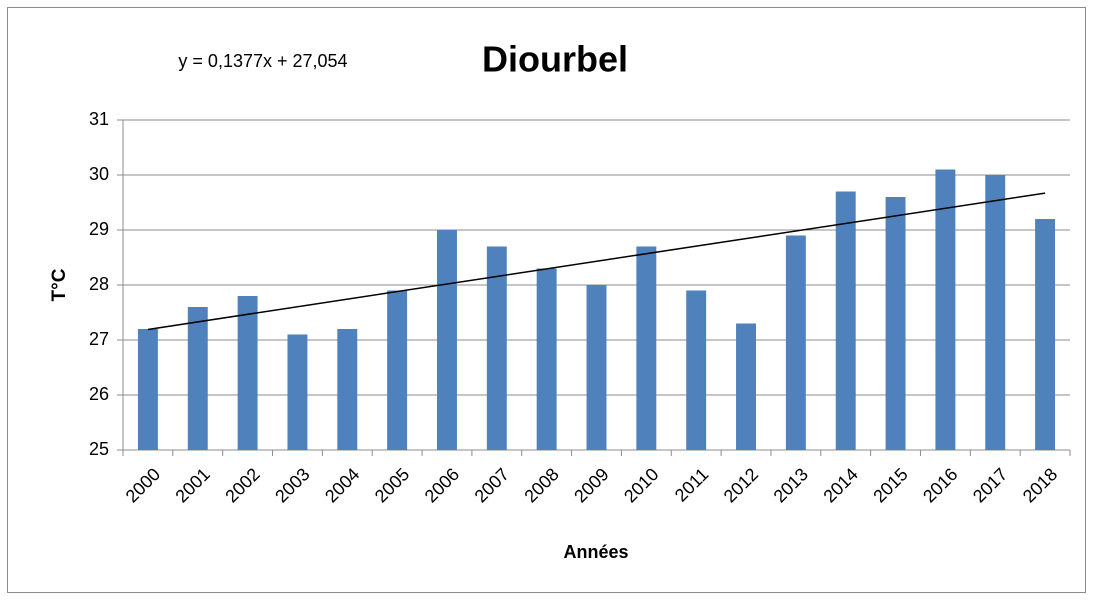 This screenshot has height=601, width=1094. I want to click on y-tick-label: 30, so click(99, 174).